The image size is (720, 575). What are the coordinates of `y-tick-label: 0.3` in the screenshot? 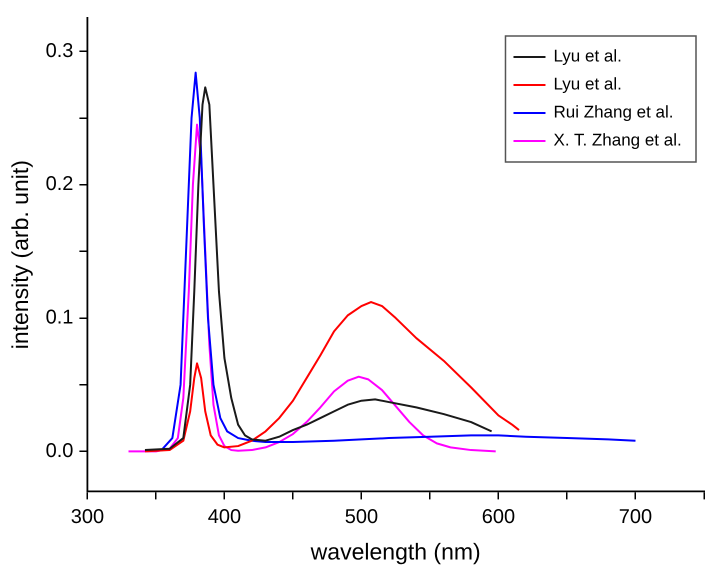 It's located at (60, 51).